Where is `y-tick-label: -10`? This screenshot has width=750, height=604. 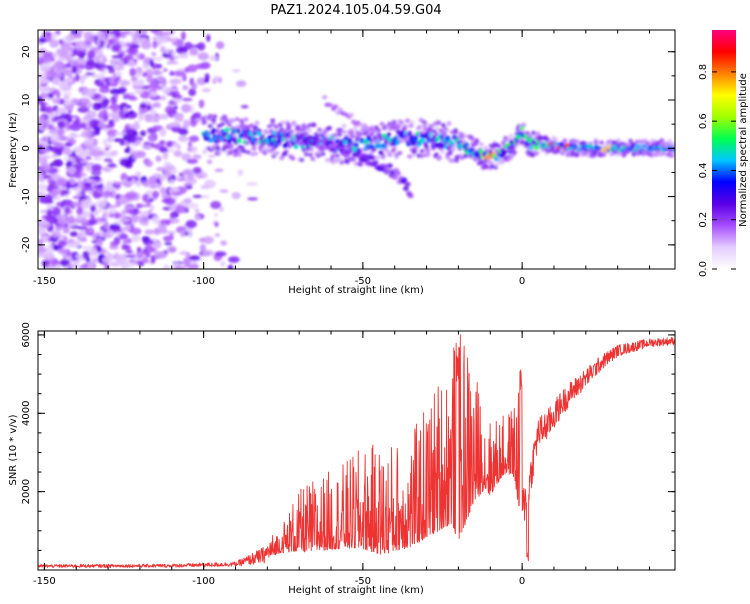
y-tick-label: -10 is located at coordinates (26, 196).